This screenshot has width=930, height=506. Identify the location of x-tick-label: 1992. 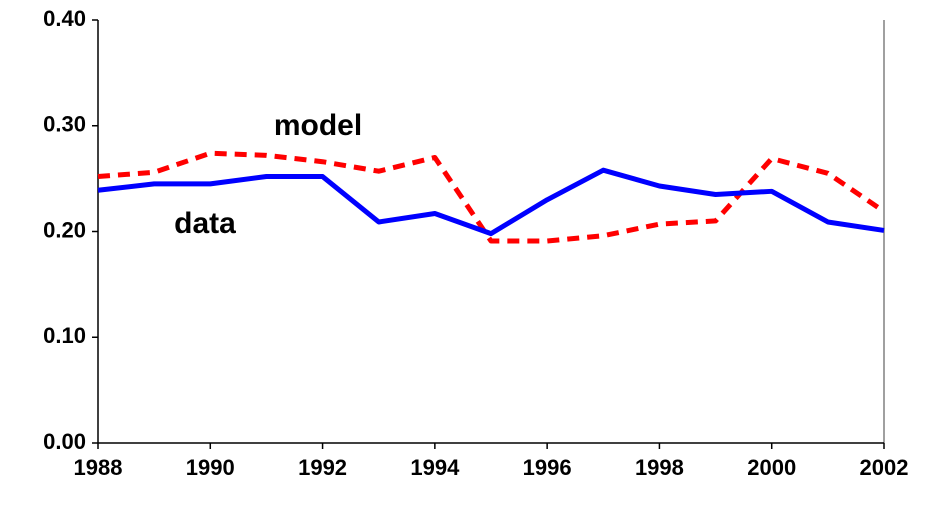
(322, 467).